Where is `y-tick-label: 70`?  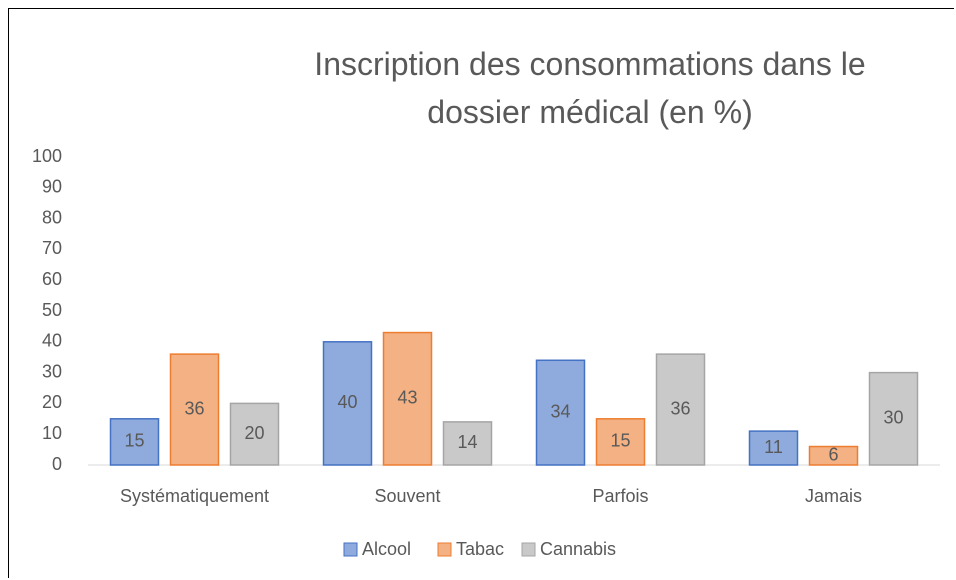
y-tick-label: 70 is located at coordinates (52, 248).